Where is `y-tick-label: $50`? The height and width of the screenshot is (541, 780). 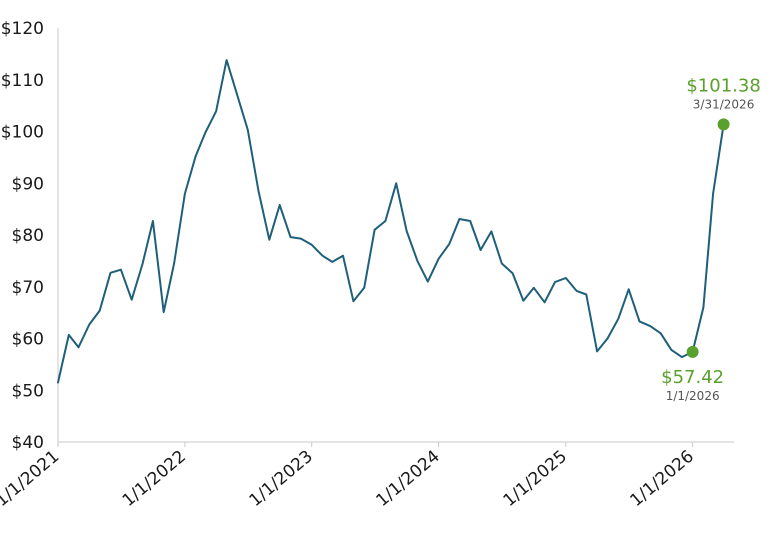 y-tick-label: $50 is located at coordinates (28, 391).